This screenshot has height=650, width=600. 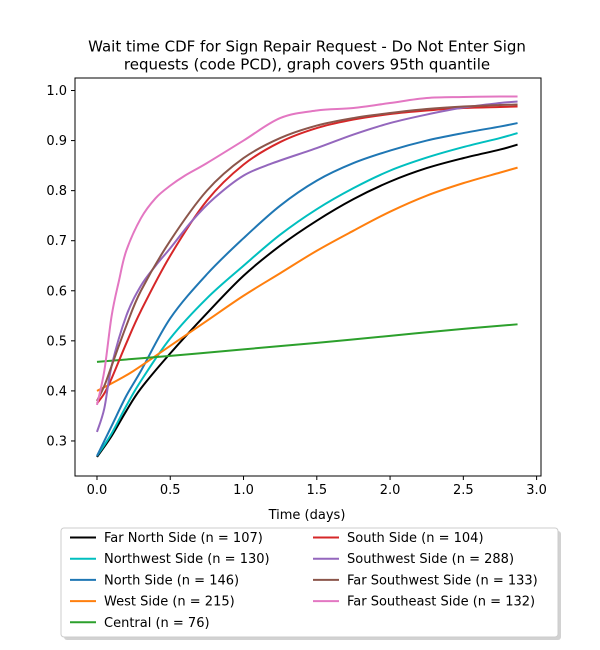 What do you see at coordinates (187, 559) in the screenshot?
I see `legend-label: Northwest Side (n = 130)` at bounding box center [187, 559].